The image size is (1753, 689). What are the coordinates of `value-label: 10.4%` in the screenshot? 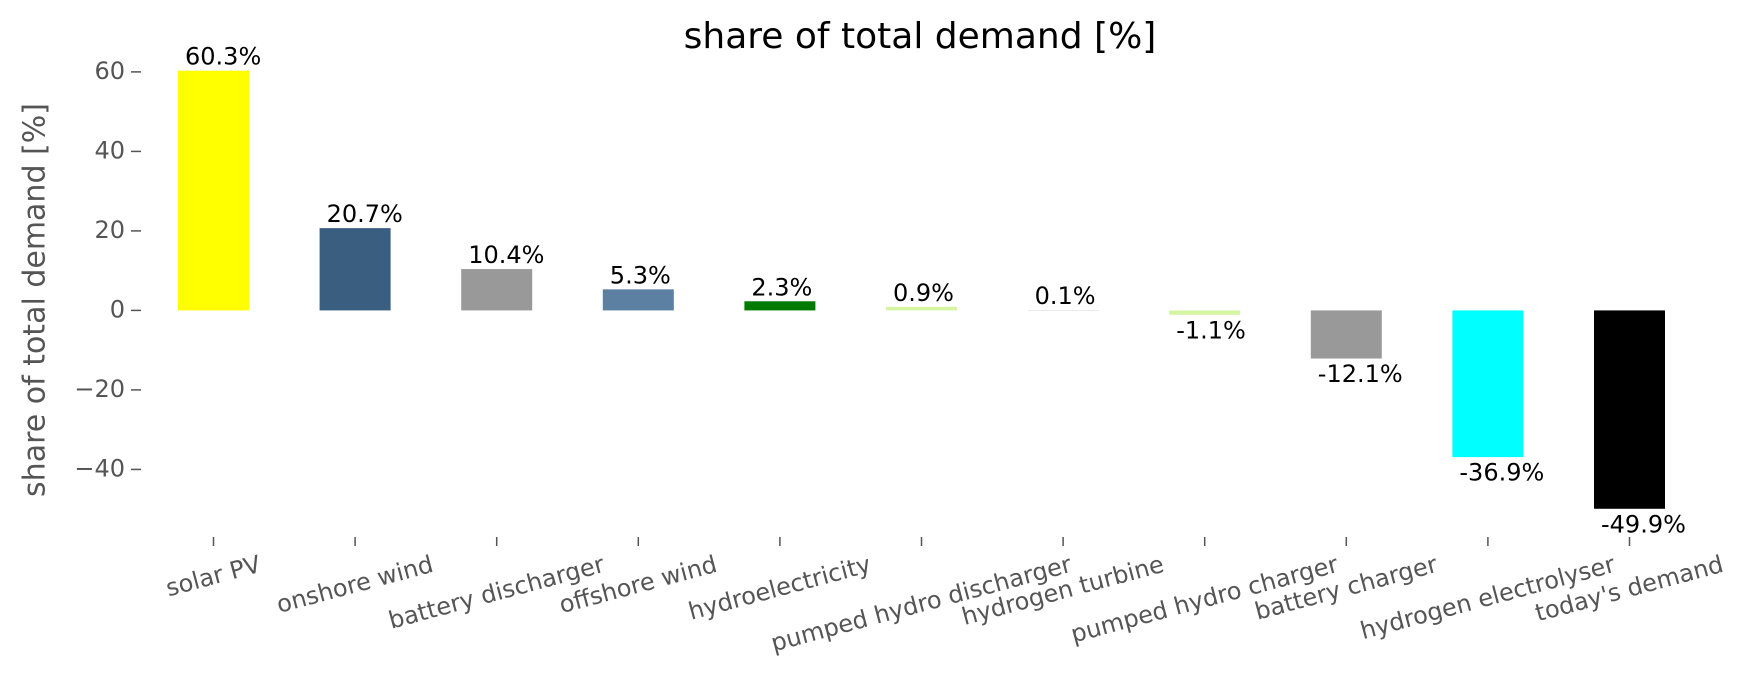 It's located at (506, 255).